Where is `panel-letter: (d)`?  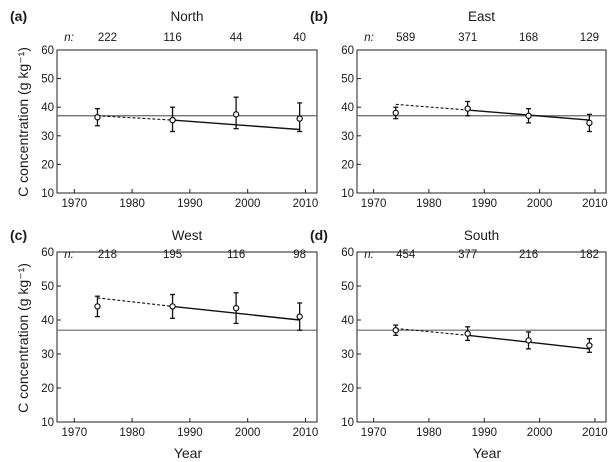 panel-letter: (d) is located at coordinates (319, 235).